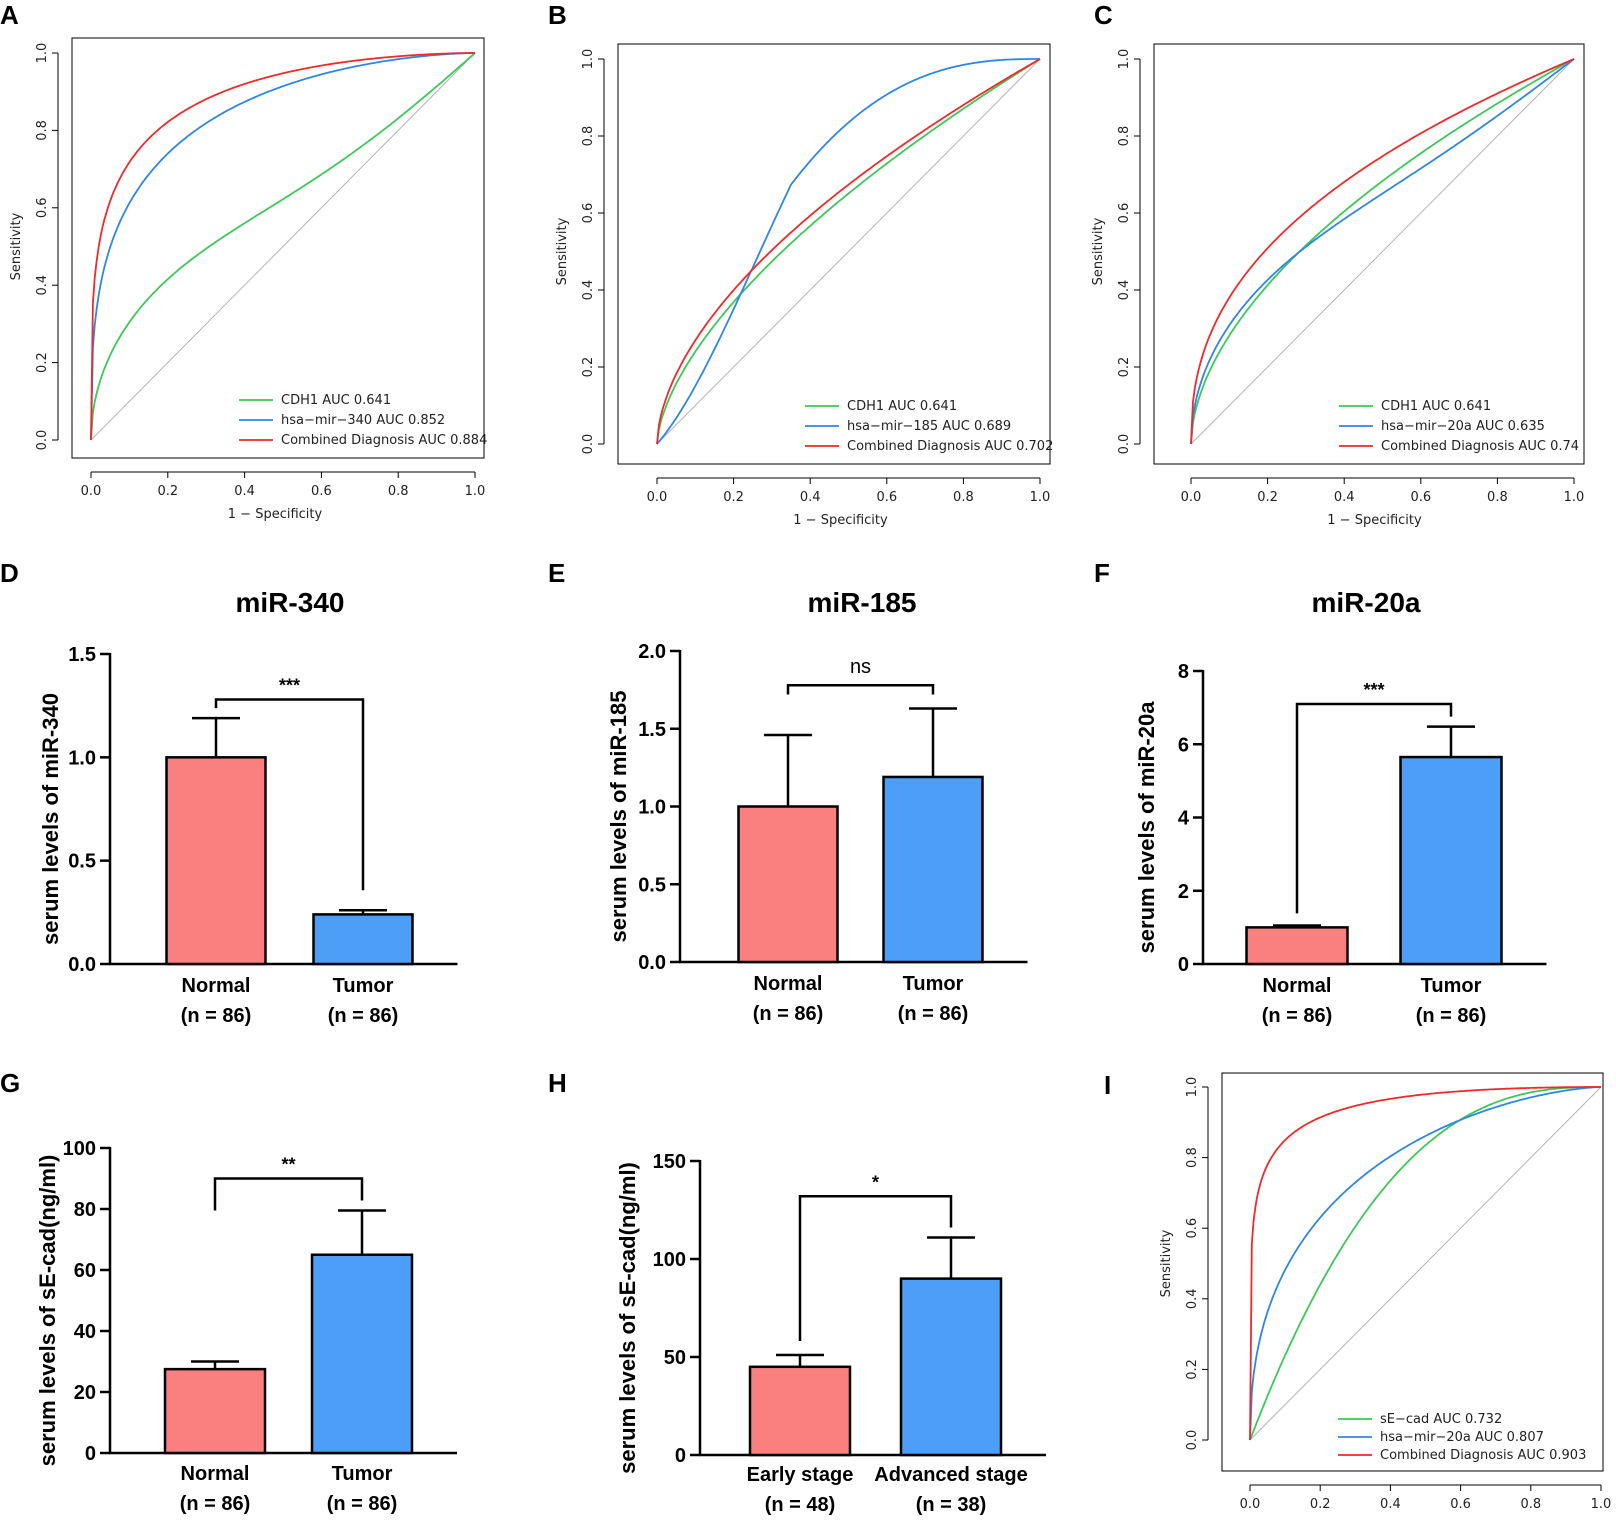  I want to click on y-tick-label: 8, so click(1183, 672).